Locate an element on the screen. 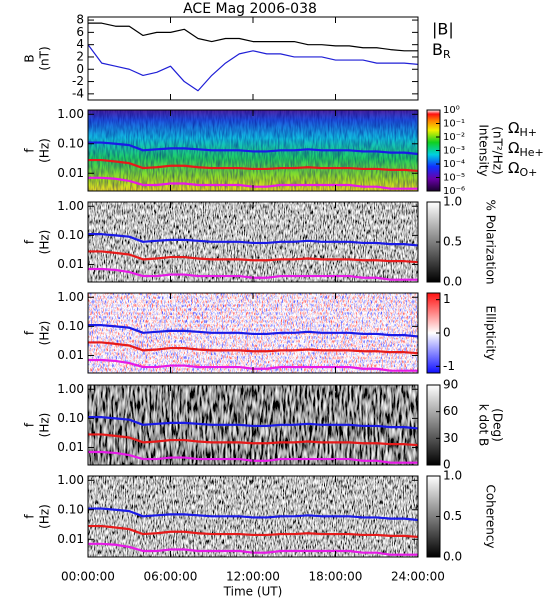  plot-frame is located at coordinates (253, 58).